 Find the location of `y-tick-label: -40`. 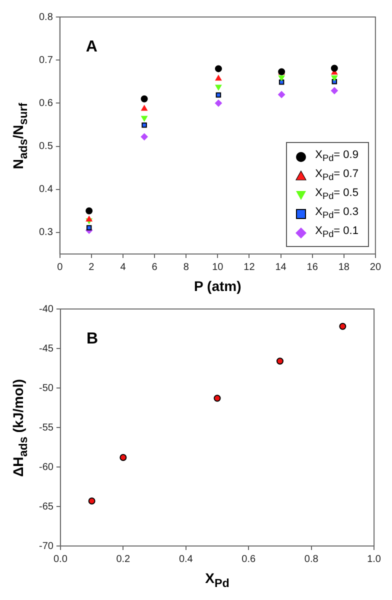

y-tick-label: -40 is located at coordinates (46, 309).